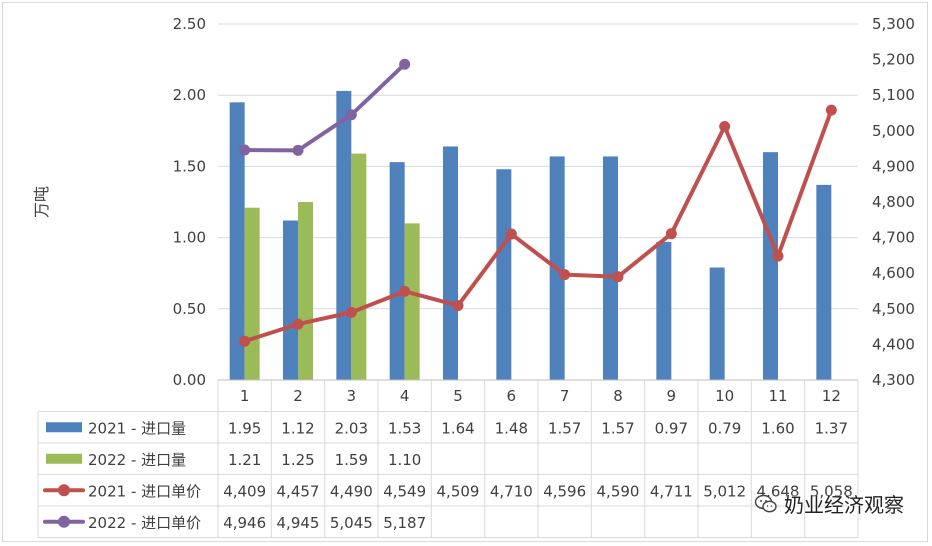 The image size is (932, 546). I want to click on x-tick-label: 6, so click(512, 396).